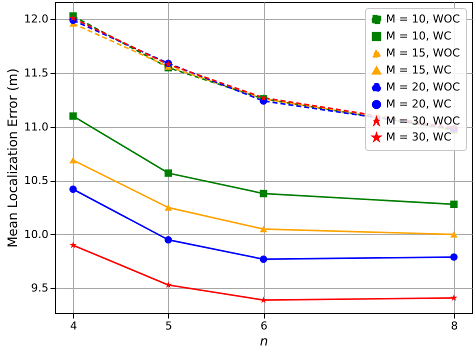 The image size is (474, 349). Describe the element at coordinates (454, 326) in the screenshot. I see `x-tick-label: 8` at that location.